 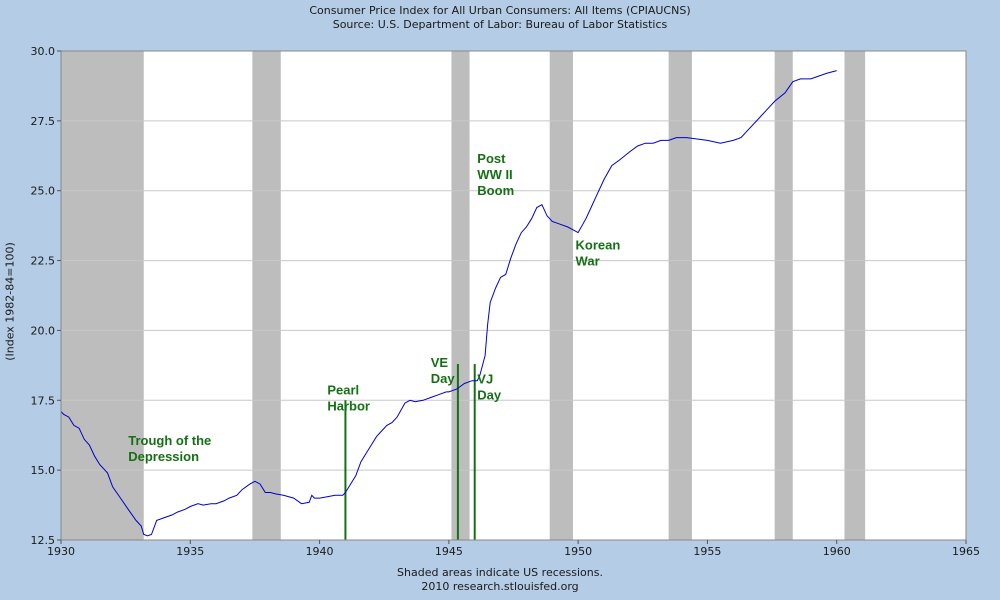 I want to click on trough-label-label-line-2: Depression, so click(x=163, y=456).